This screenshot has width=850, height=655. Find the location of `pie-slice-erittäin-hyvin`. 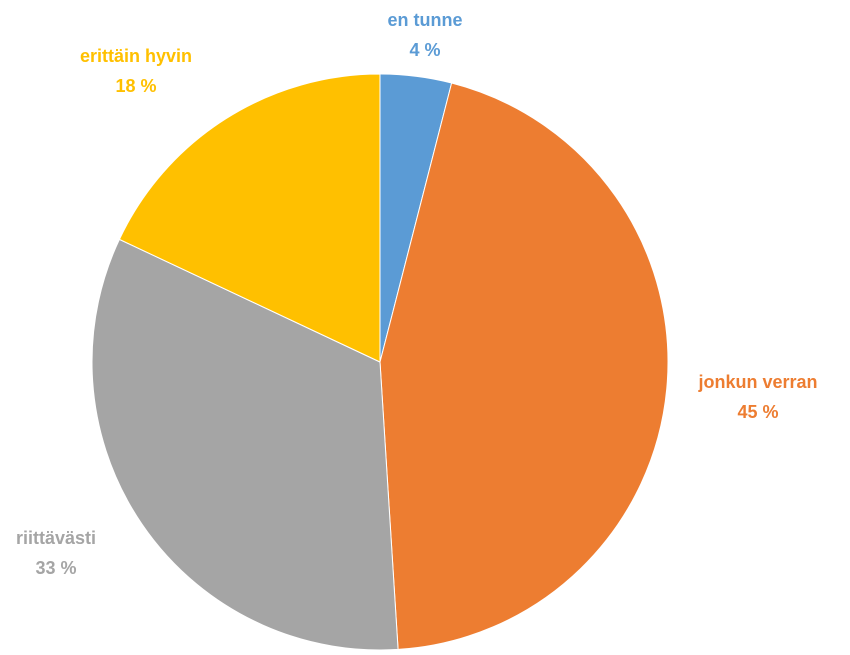

pie-slice-erittäin-hyvin is located at coordinates (249, 218).